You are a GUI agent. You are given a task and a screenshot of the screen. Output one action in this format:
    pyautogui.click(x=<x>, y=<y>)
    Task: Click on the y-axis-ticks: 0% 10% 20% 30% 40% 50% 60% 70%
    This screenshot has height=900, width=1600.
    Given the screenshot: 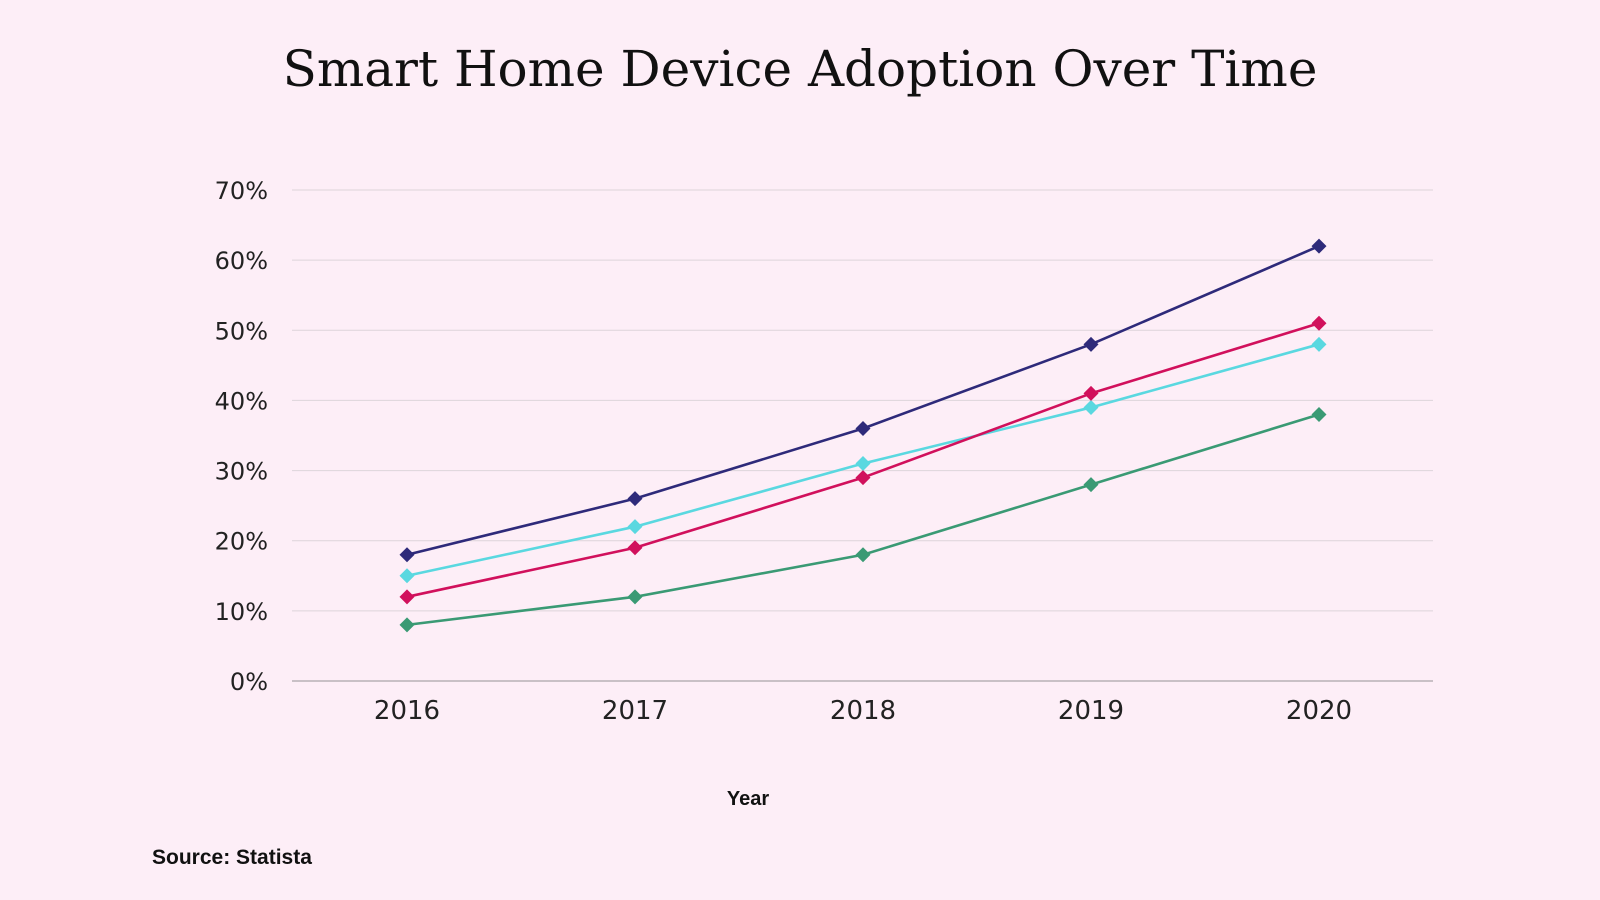 What is the action you would take?
    pyautogui.click(x=241, y=436)
    